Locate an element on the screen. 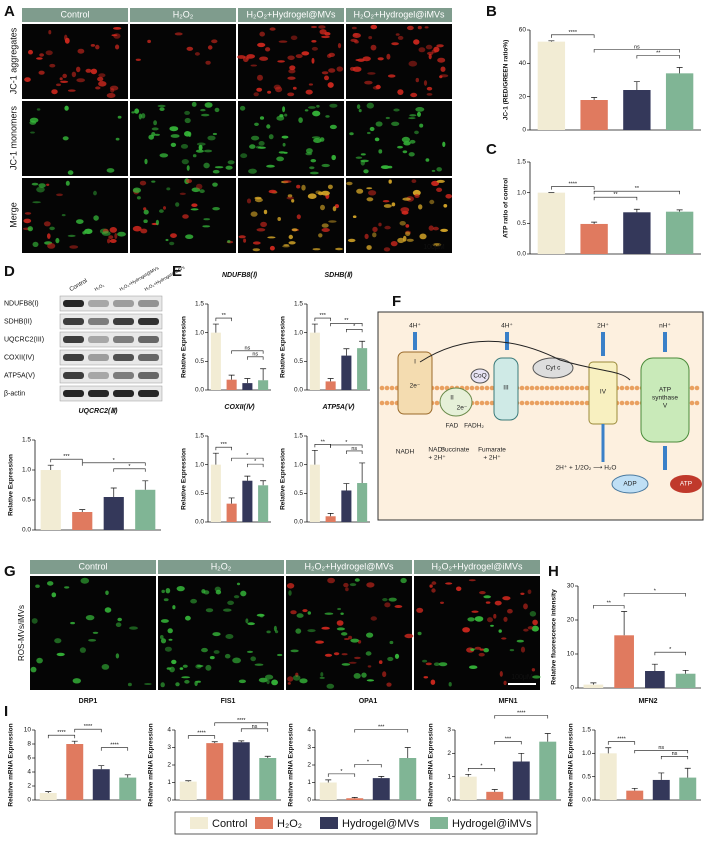 The image size is (708, 842). y-tick-label: 1 is located at coordinates (169, 782).